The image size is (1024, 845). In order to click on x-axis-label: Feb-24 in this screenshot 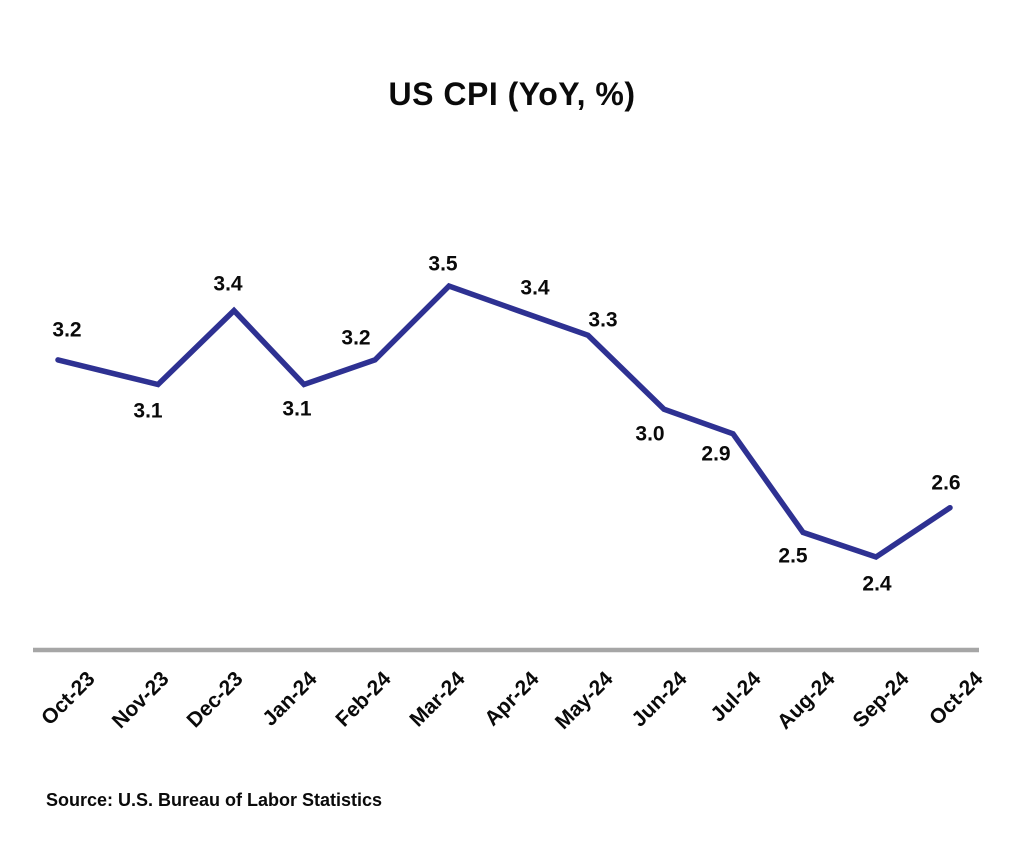, I will do `click(363, 699)`.